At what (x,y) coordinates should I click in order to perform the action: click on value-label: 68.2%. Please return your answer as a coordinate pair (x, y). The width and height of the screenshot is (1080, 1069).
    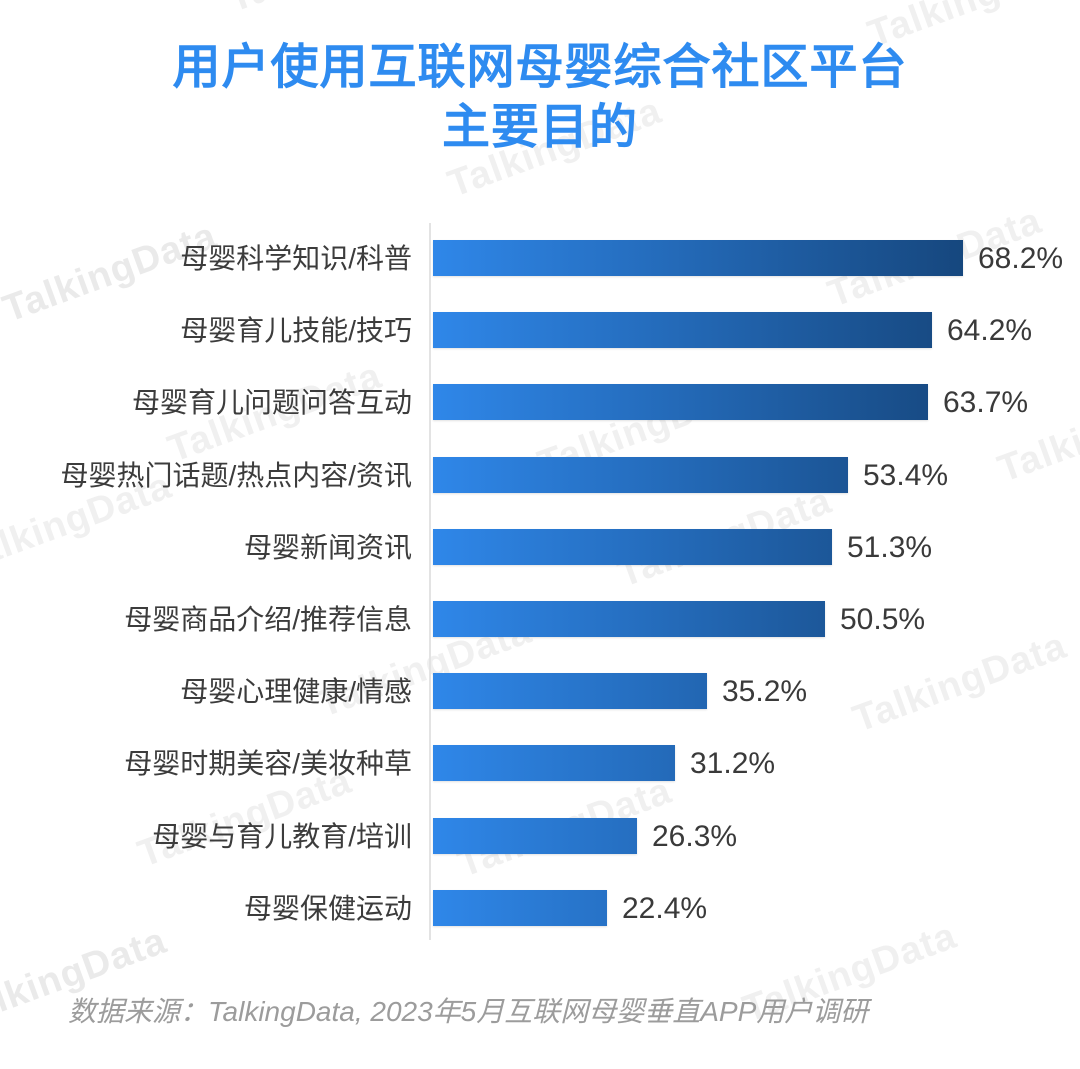
    Looking at the image, I should click on (1021, 258).